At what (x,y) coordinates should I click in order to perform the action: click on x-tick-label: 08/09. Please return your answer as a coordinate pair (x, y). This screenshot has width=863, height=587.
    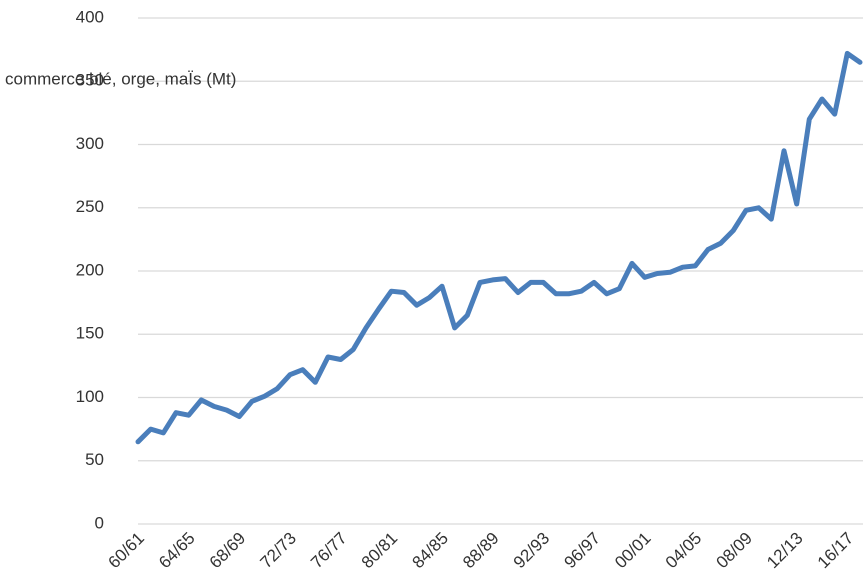
    Looking at the image, I should click on (734, 551).